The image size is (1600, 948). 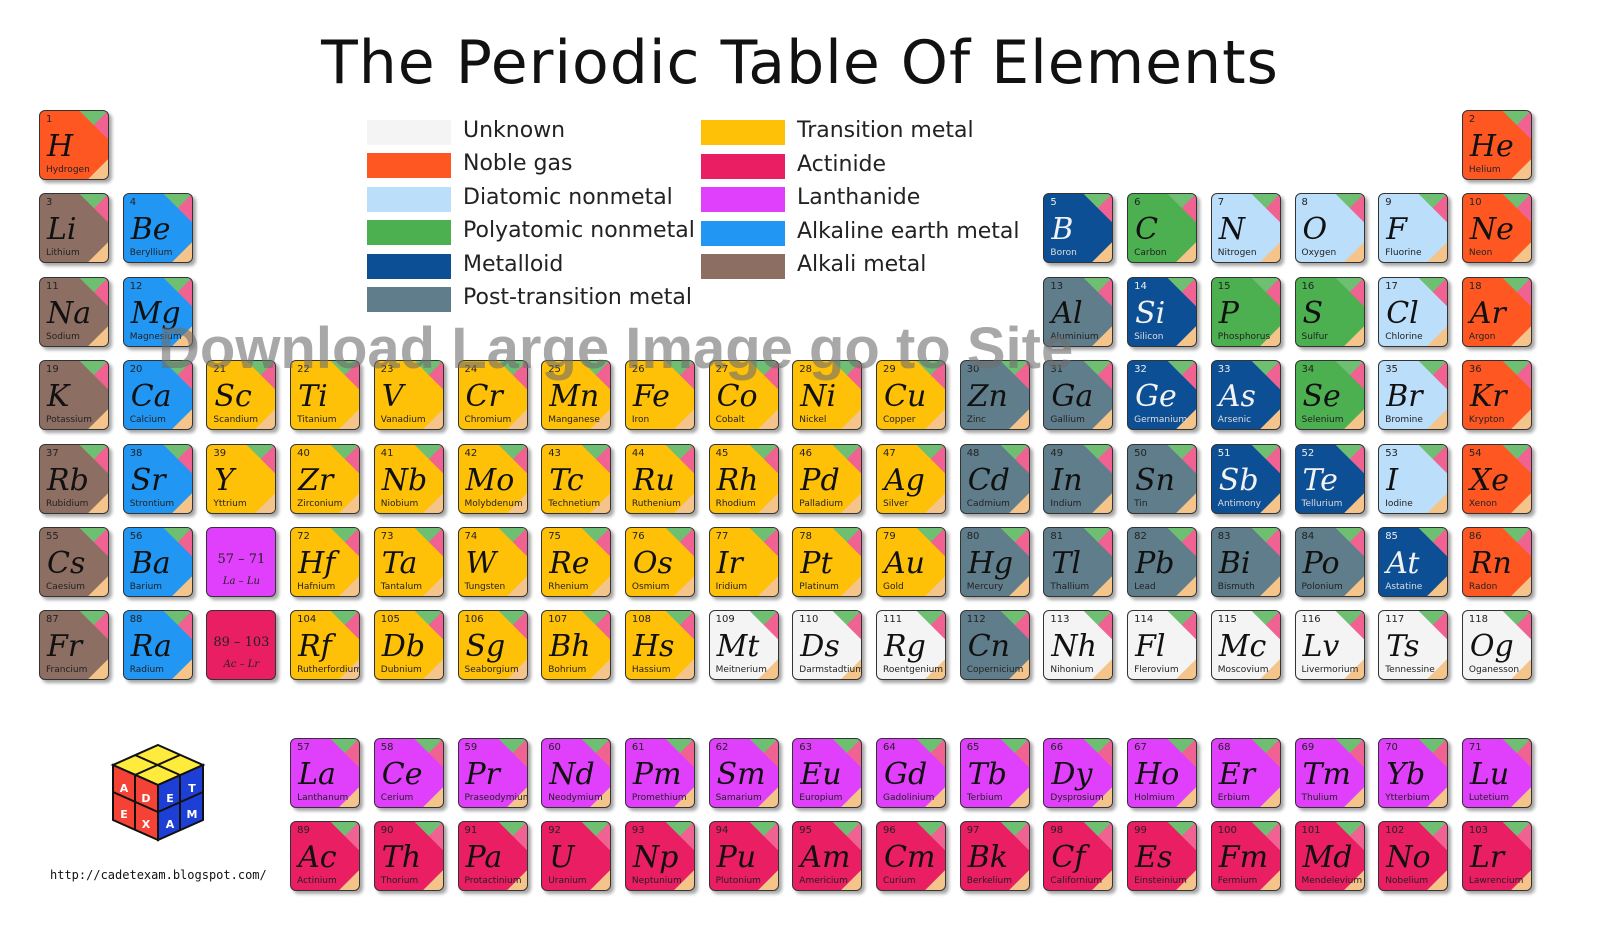 I want to click on element-cell-mc: 115 Mc Moscovium, so click(x=1245, y=645).